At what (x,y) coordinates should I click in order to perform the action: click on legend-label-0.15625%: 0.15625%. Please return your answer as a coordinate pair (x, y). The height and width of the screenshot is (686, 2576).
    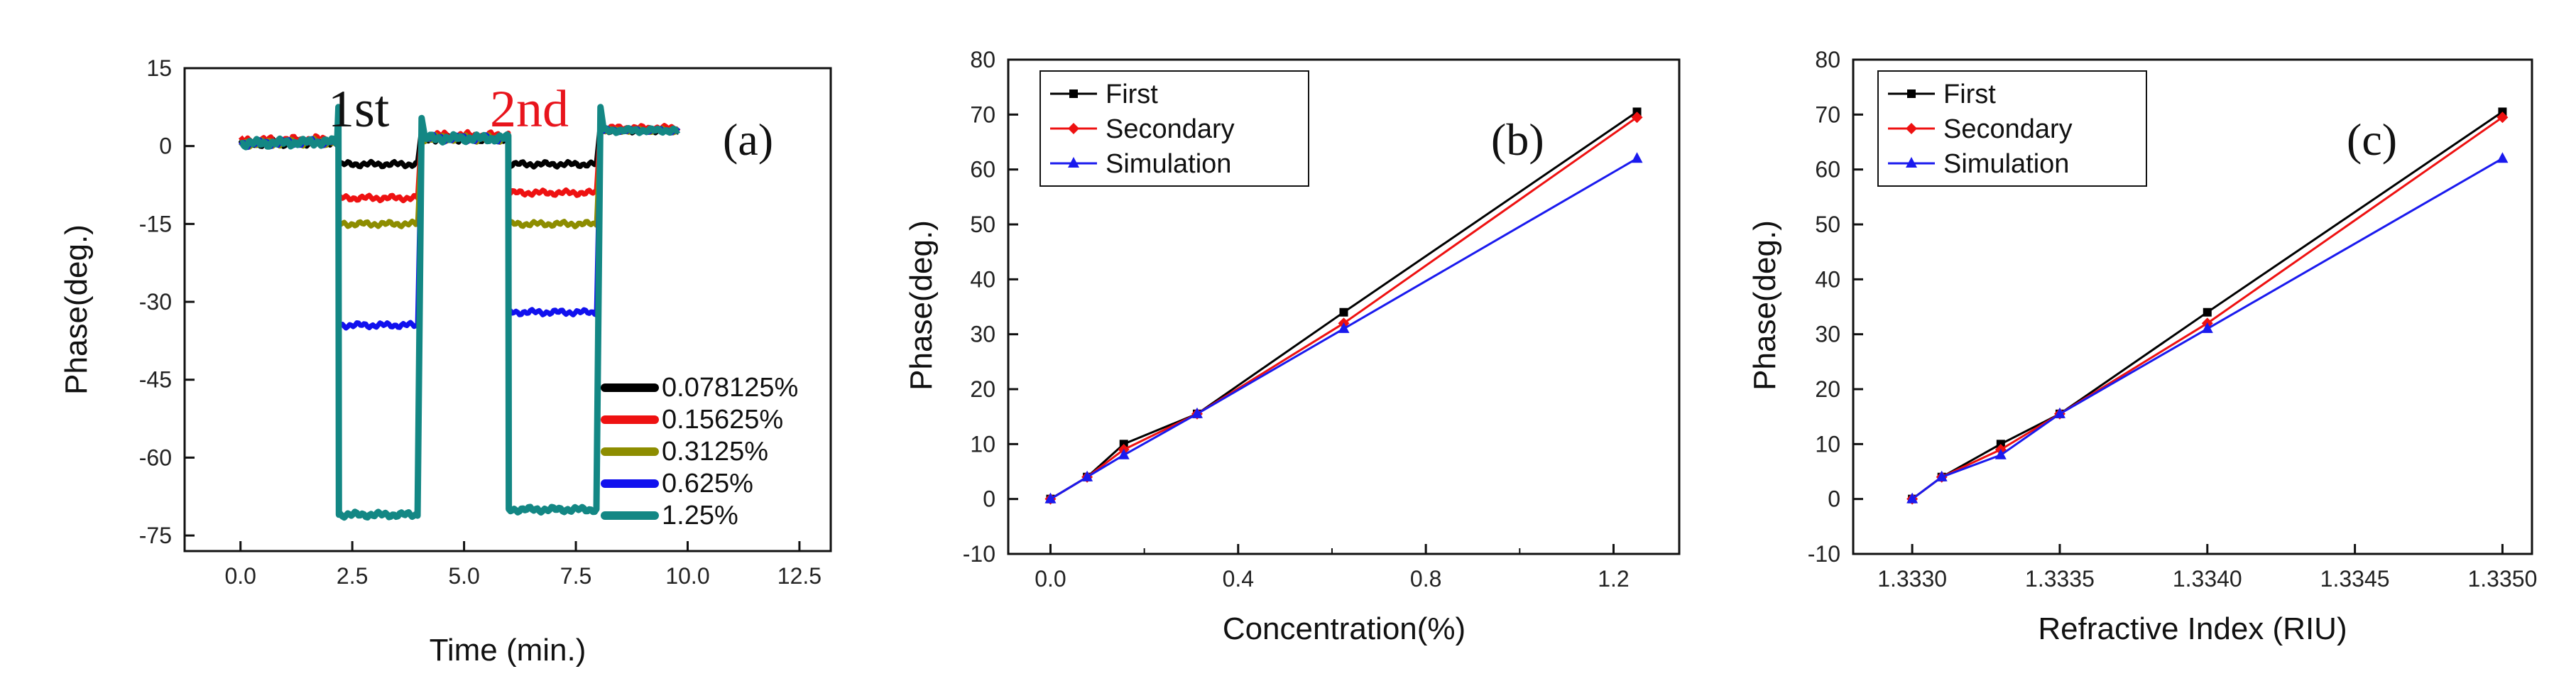
    Looking at the image, I should click on (722, 420).